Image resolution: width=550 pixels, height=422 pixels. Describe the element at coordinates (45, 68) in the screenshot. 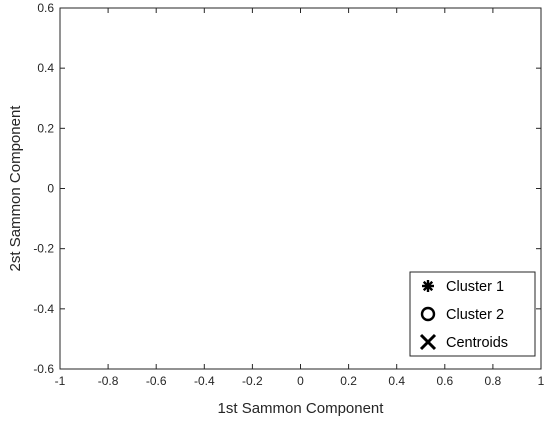

I see `y-tick-label: 0.4` at that location.